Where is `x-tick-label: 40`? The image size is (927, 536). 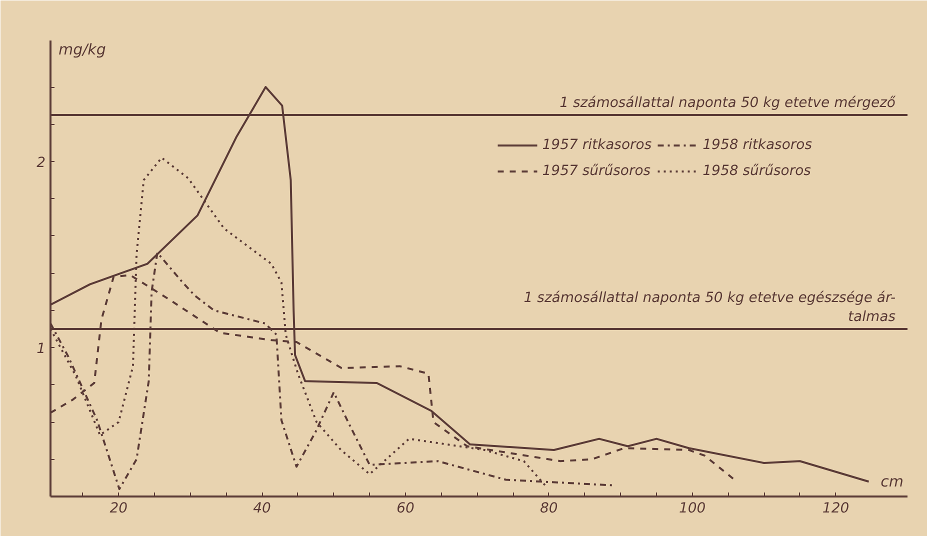
x-tick-label: 40 is located at coordinates (262, 508).